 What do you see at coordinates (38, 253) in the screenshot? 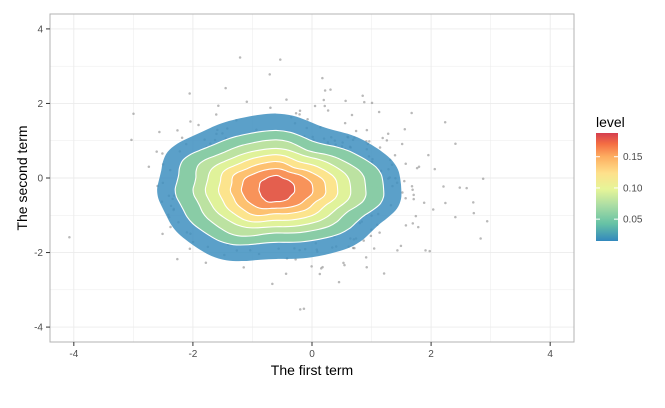
I see `y-tick-label: -2` at bounding box center [38, 253].